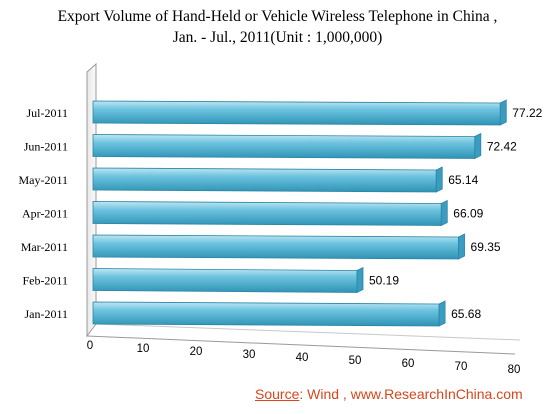 This screenshot has height=414, width=555. I want to click on bar-value-label: 66.09, so click(468, 214).